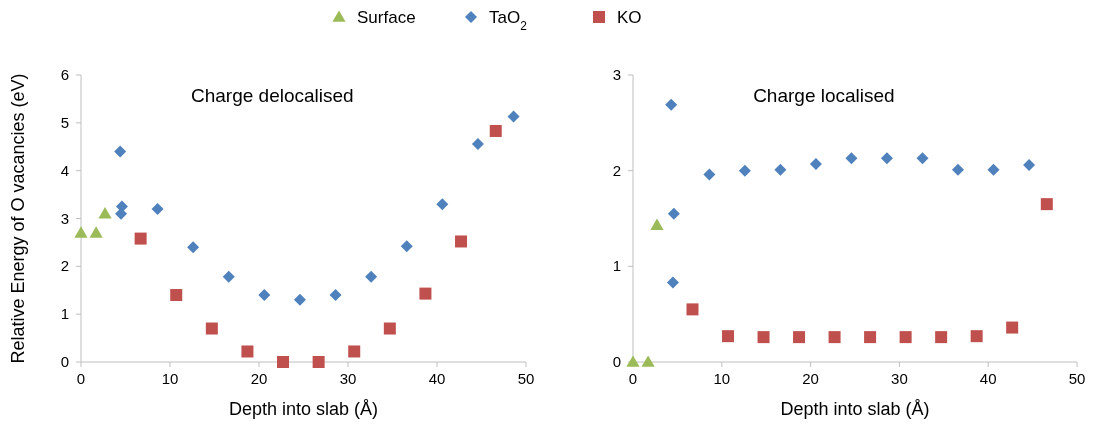 Image resolution: width=1098 pixels, height=436 pixels. Describe the element at coordinates (508, 20) in the screenshot. I see `legend-label: TaO$_{2}$` at that location.